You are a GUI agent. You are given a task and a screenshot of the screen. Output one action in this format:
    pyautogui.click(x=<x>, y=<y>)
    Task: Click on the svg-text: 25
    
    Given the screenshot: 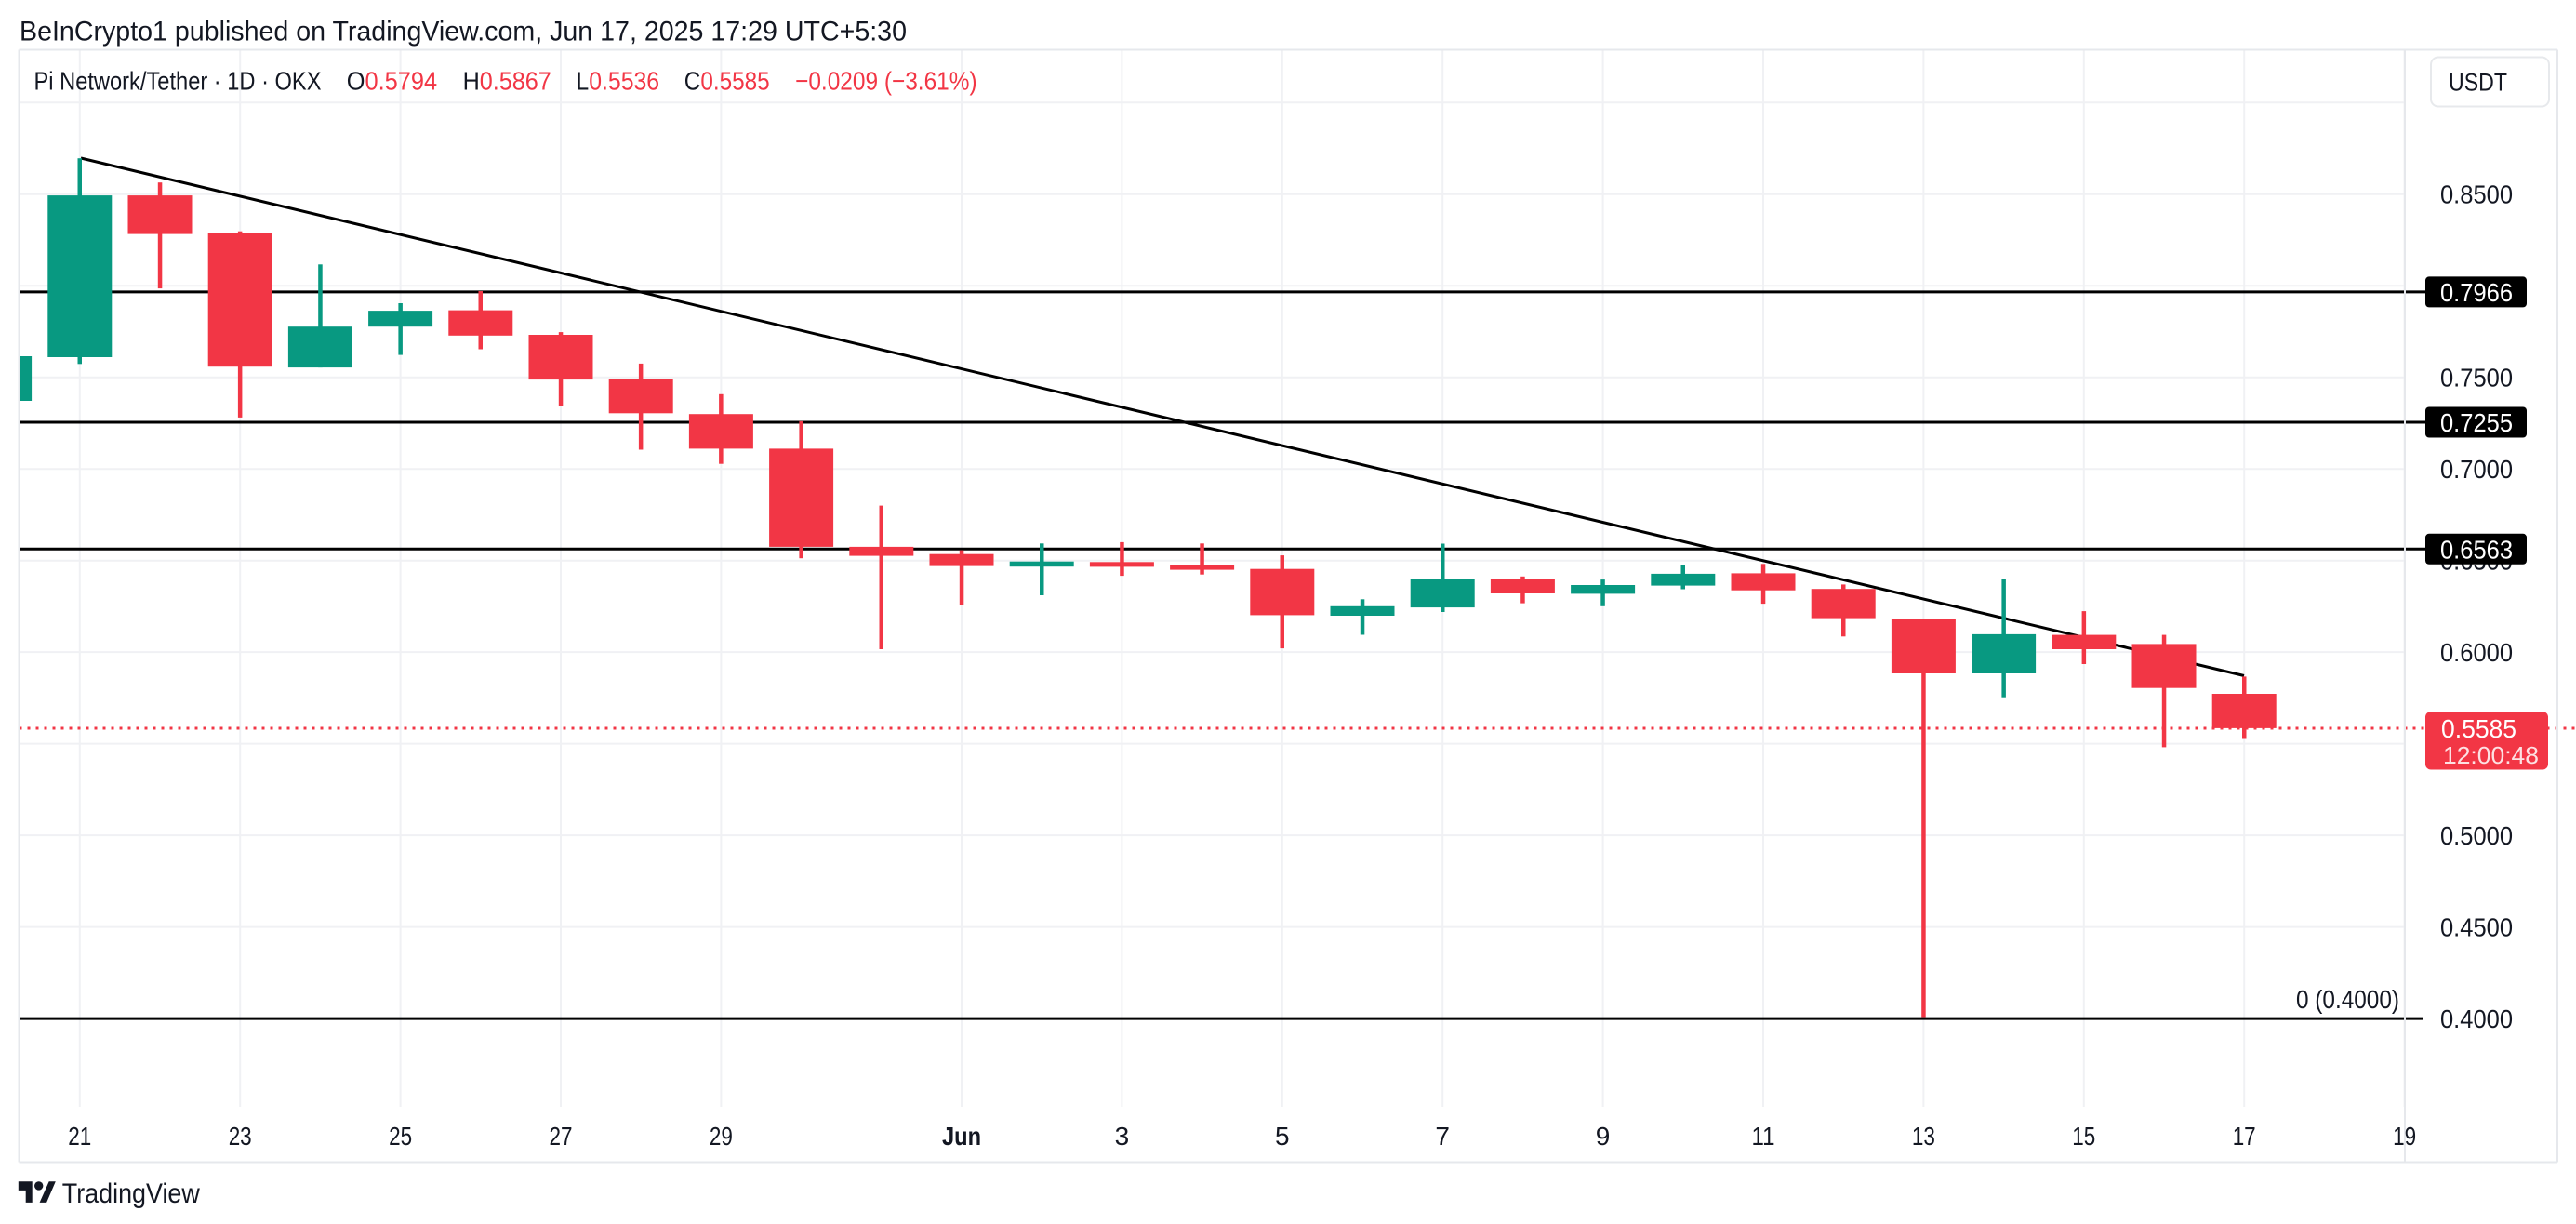 What is the action you would take?
    pyautogui.click(x=400, y=1136)
    